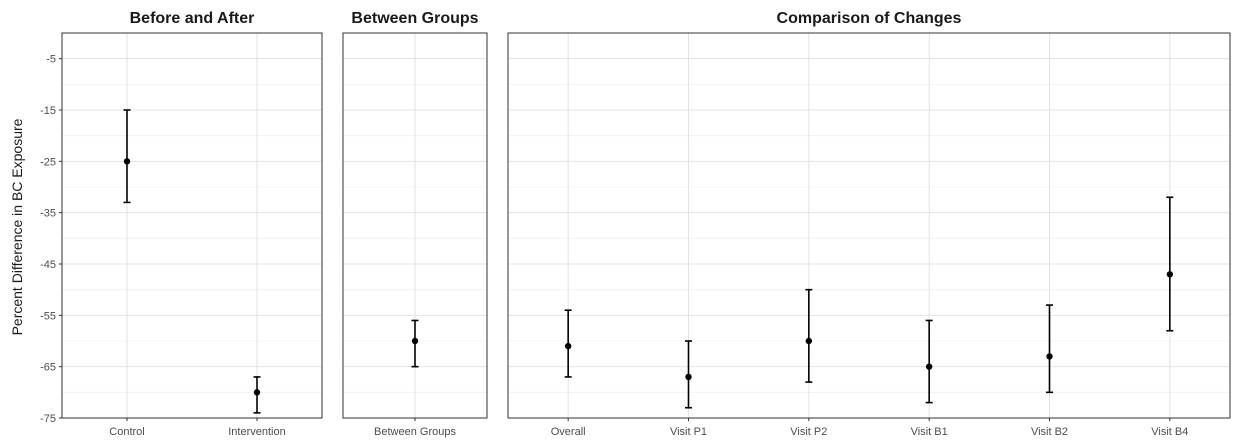 The image size is (1234, 443). Describe the element at coordinates (568, 432) in the screenshot. I see `x-tick-label: Overall` at that location.